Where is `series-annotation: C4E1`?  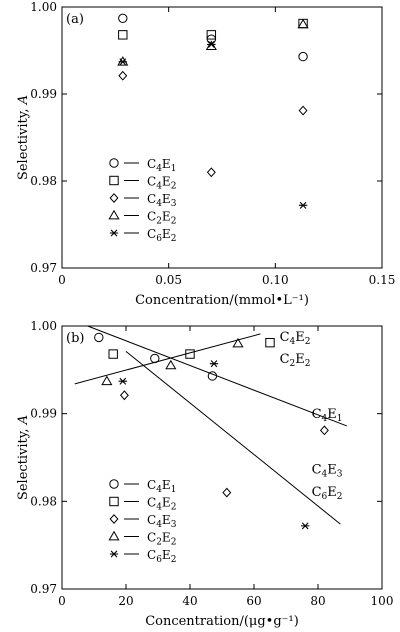 series-annotation: C4E1 is located at coordinates (327, 415).